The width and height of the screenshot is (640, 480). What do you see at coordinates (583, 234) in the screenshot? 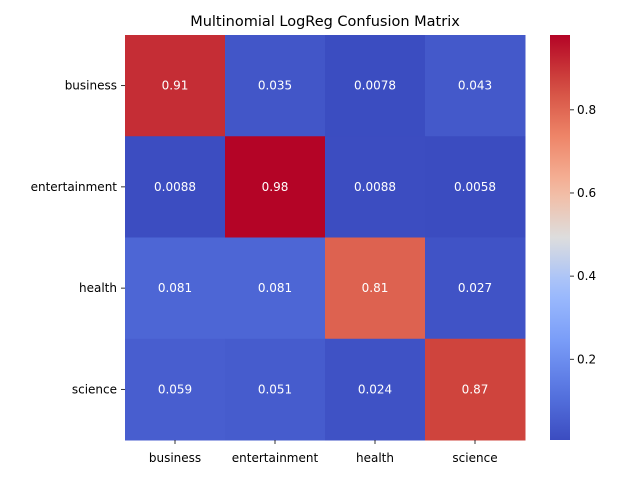
I see `colorbar-ticks: 0.2 0.4 0.6 0.8` at bounding box center [583, 234].